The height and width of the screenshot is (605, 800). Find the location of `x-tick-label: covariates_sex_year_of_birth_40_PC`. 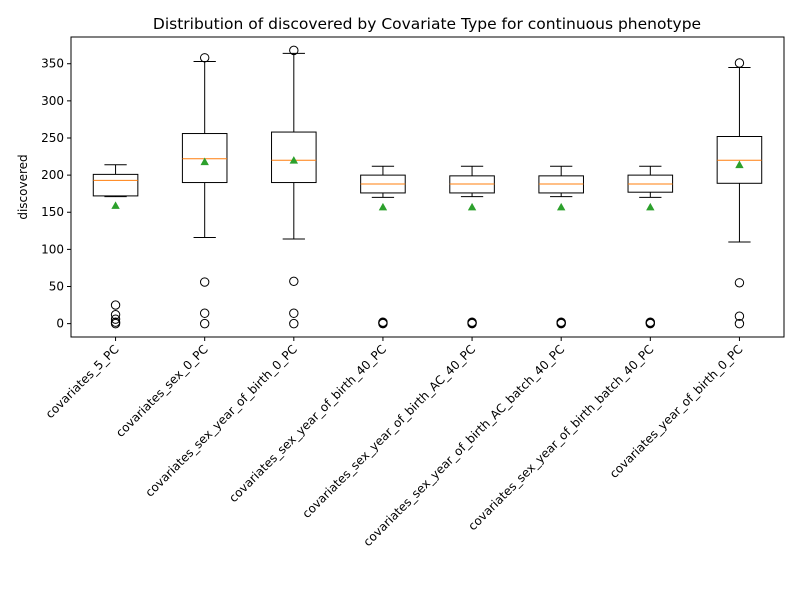

x-tick-label: covariates_sex_year_of_birth_40_PC is located at coordinates (307, 423).